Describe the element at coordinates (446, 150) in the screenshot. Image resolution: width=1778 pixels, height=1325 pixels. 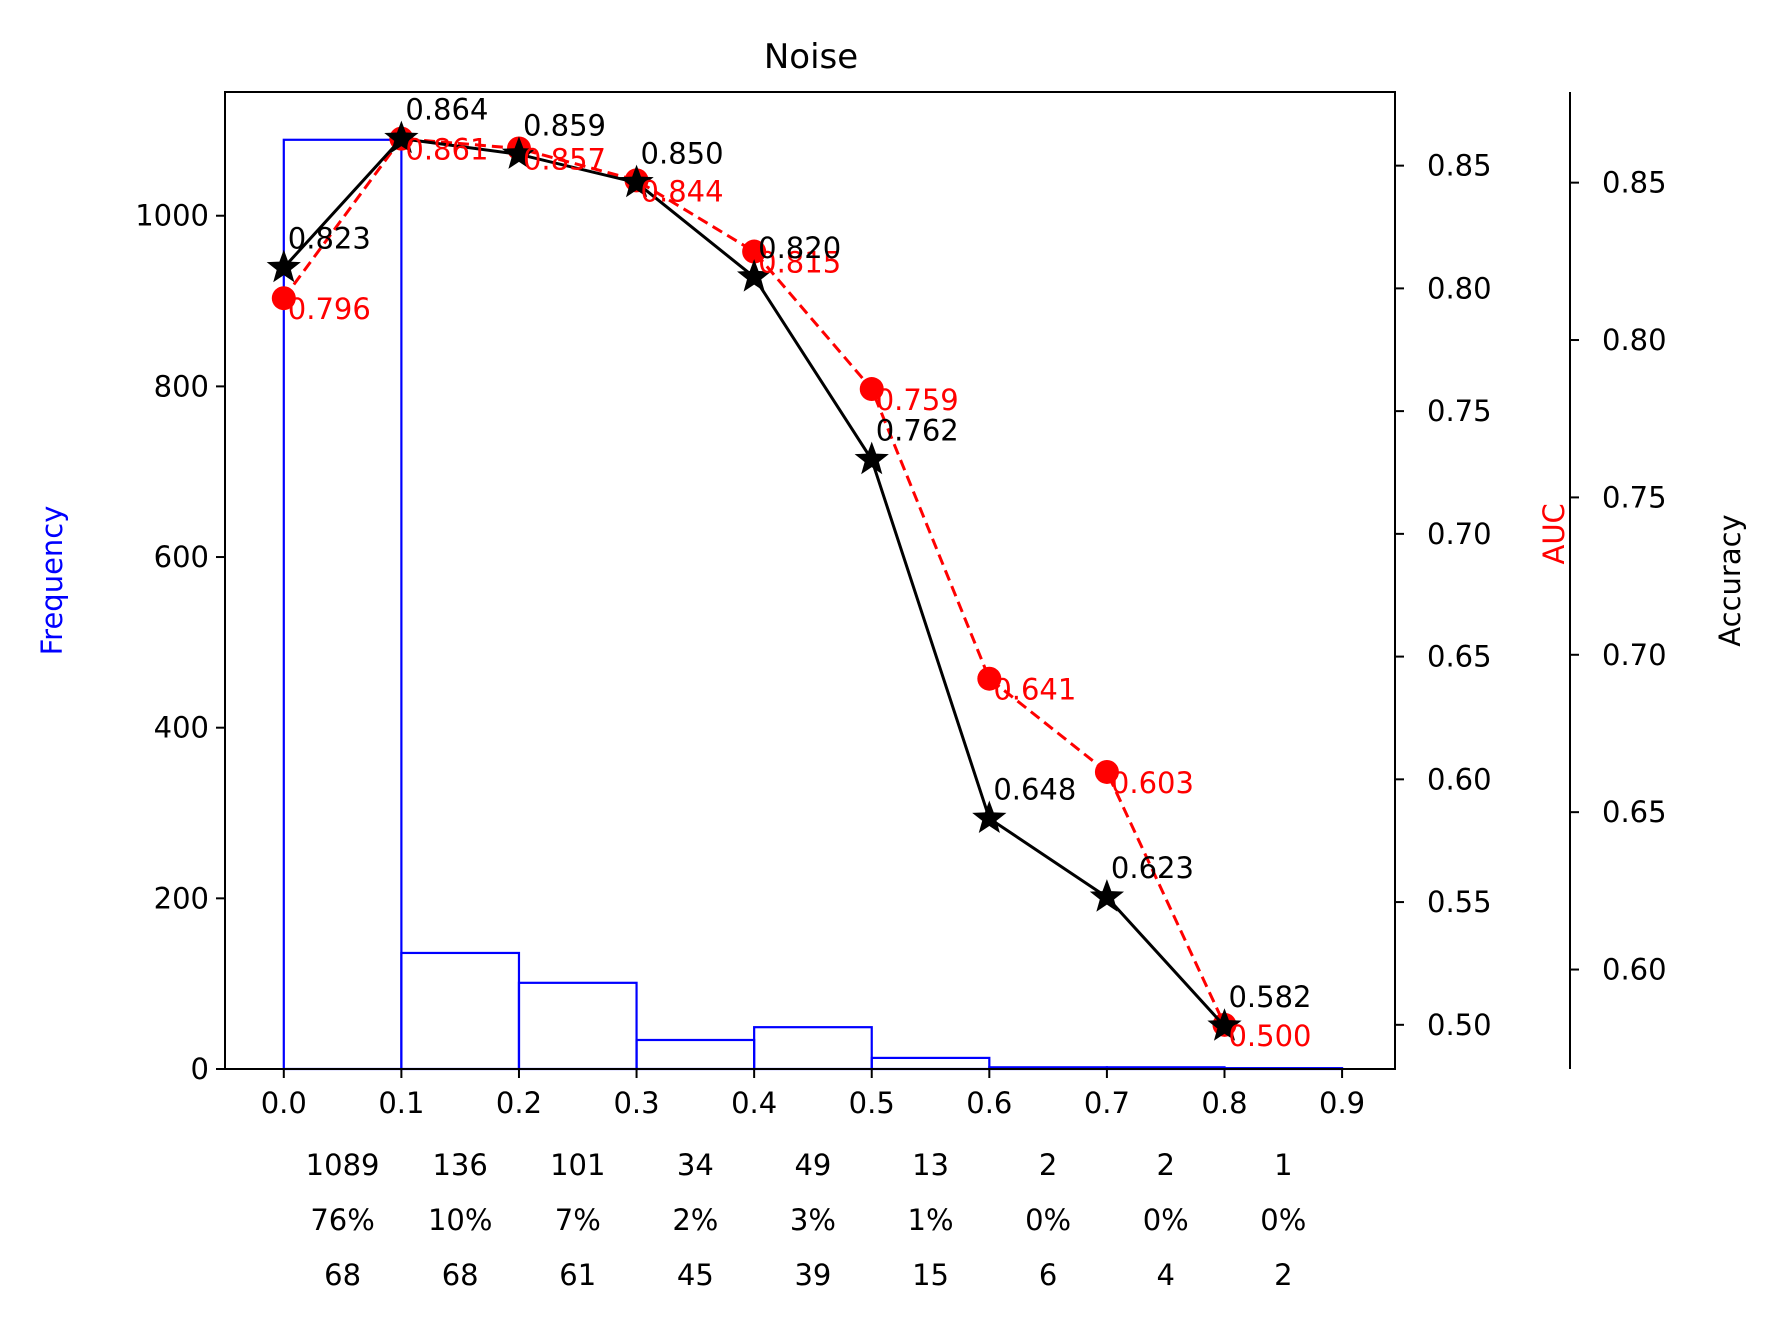
I see `auc-value-label-1: 0.861` at that location.